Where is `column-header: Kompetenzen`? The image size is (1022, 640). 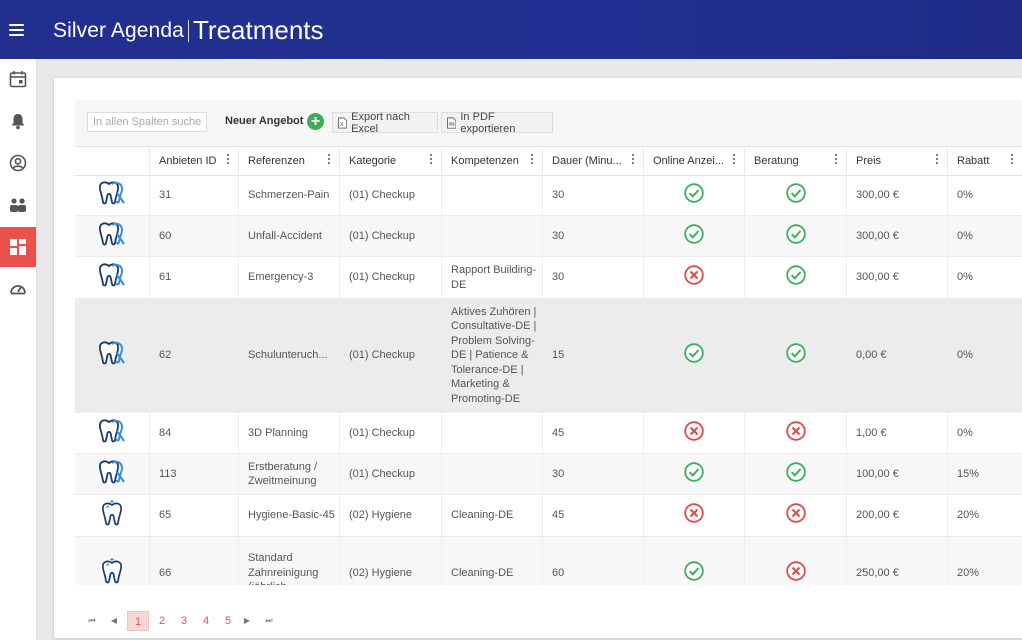
column-header: Kompetenzen is located at coordinates (491, 161).